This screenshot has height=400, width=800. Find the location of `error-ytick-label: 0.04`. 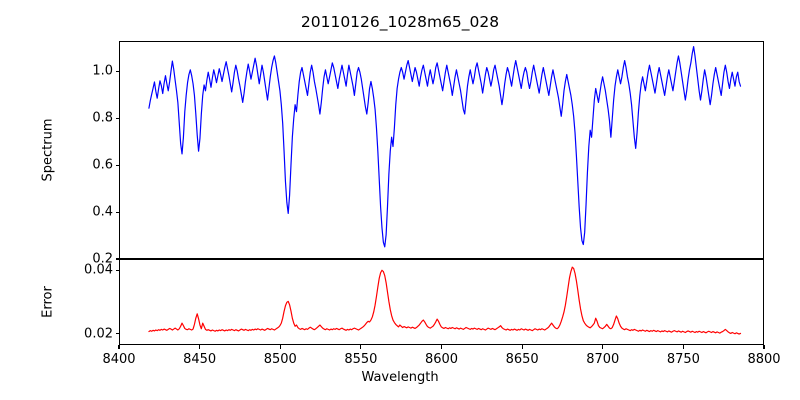

error-ytick-label: 0.04 is located at coordinates (98, 270).